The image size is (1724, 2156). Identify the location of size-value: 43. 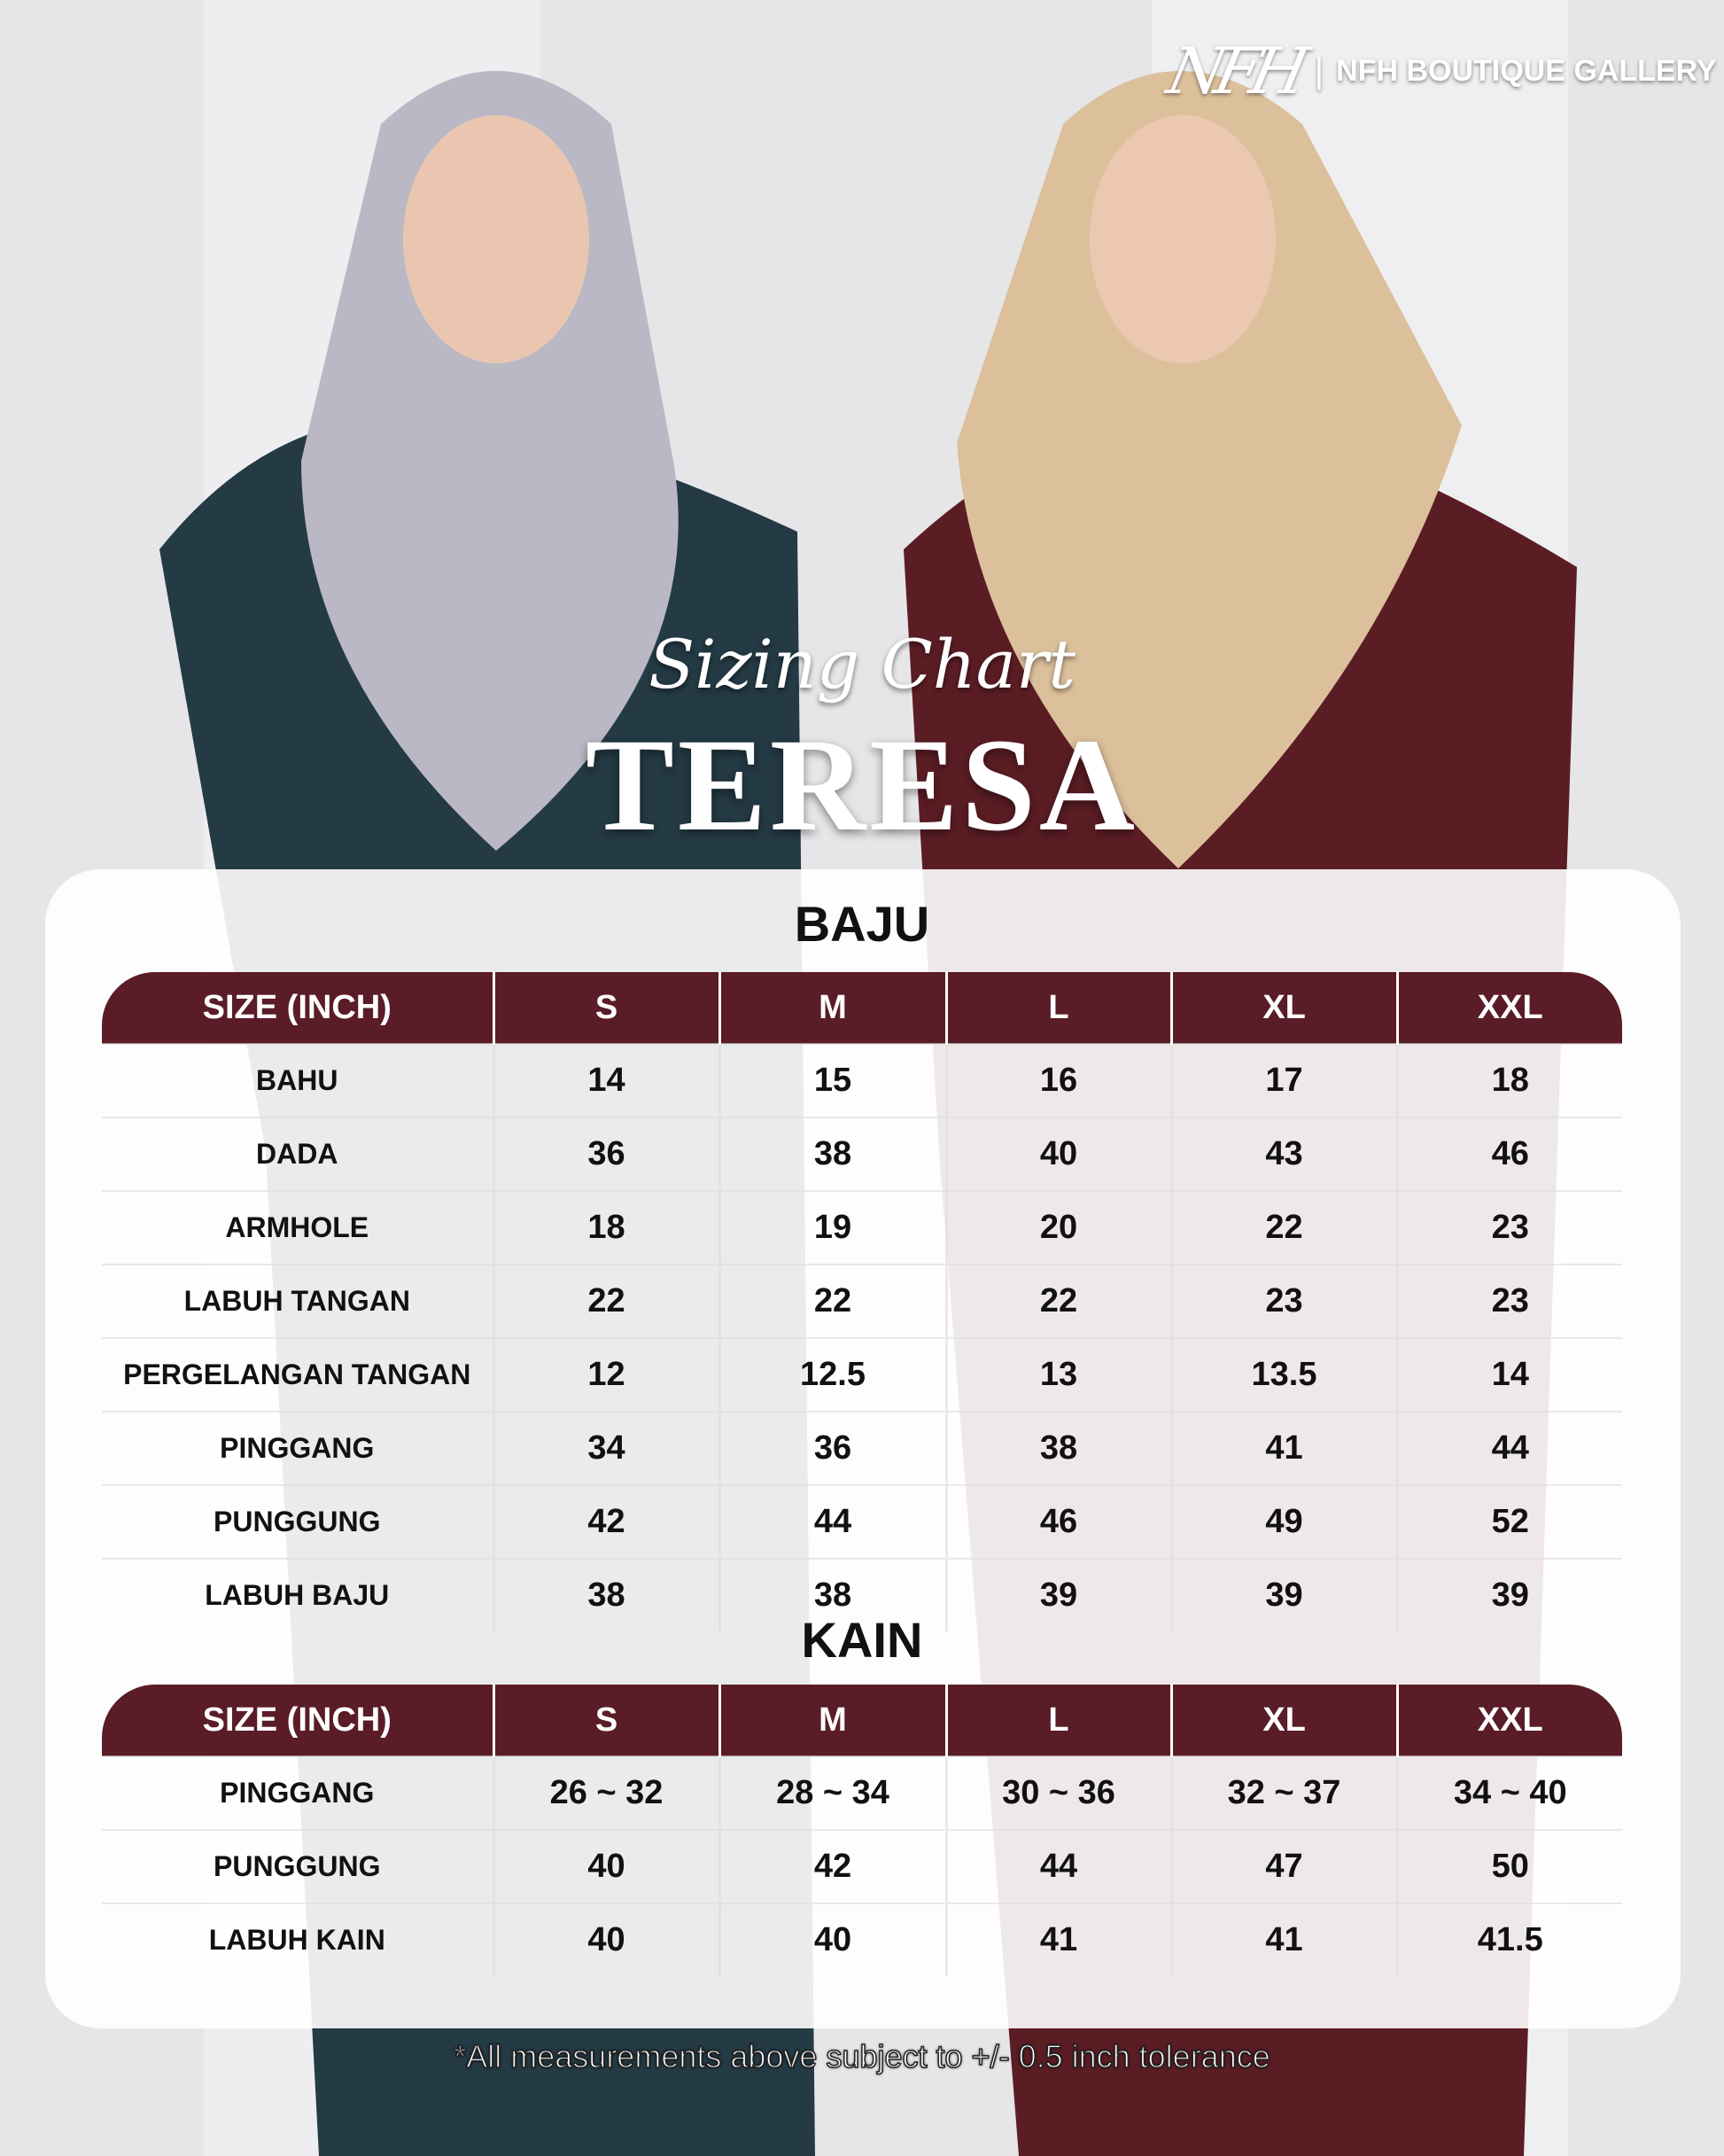
(1283, 1154).